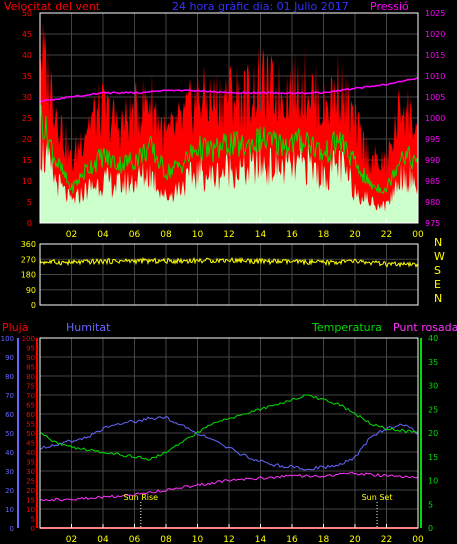 Image resolution: width=457 pixels, height=544 pixels. Describe the element at coordinates (229, 180) in the screenshot. I see `wind-area` at that location.